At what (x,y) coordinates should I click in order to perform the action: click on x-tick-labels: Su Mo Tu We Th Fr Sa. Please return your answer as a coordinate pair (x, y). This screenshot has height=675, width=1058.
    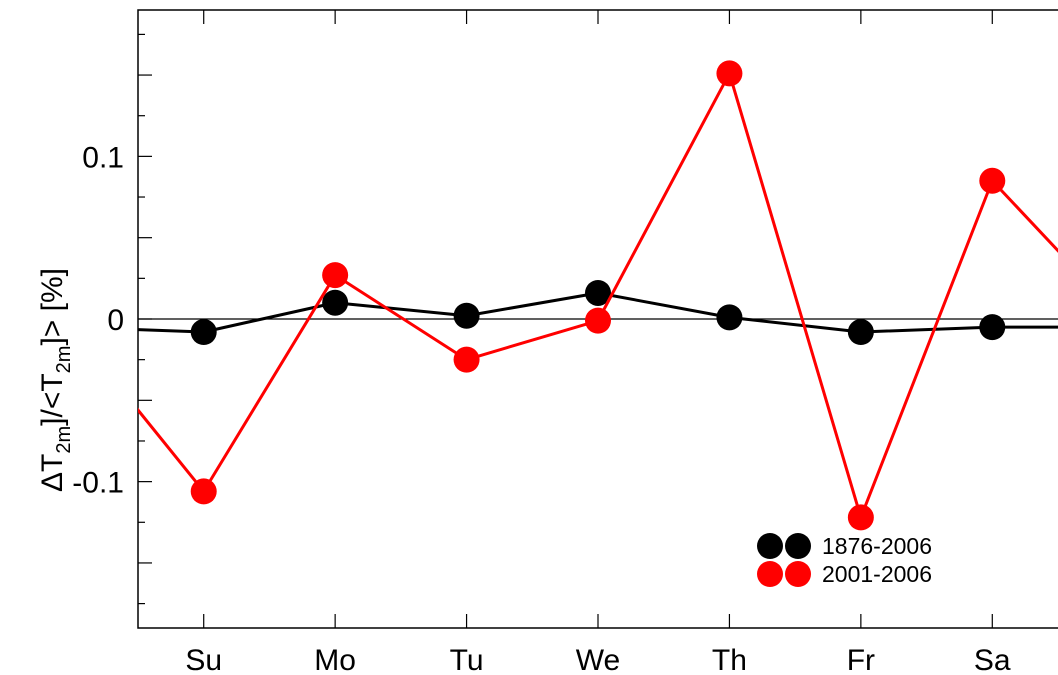
    Looking at the image, I should click on (598, 659).